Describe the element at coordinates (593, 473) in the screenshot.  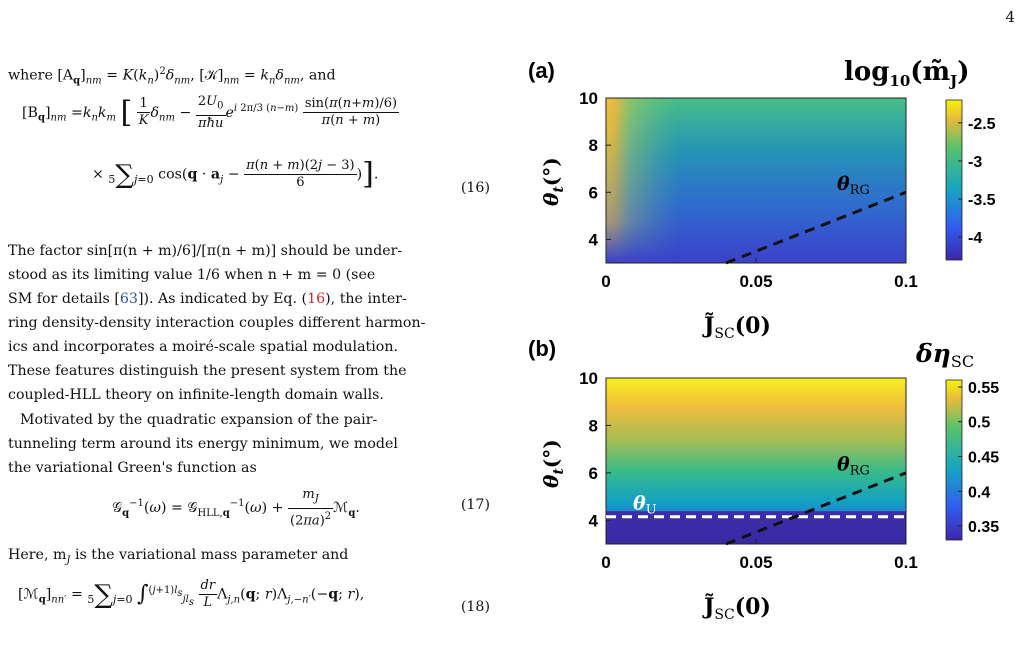
I see `panel-b-ytick-label: 6` at that location.